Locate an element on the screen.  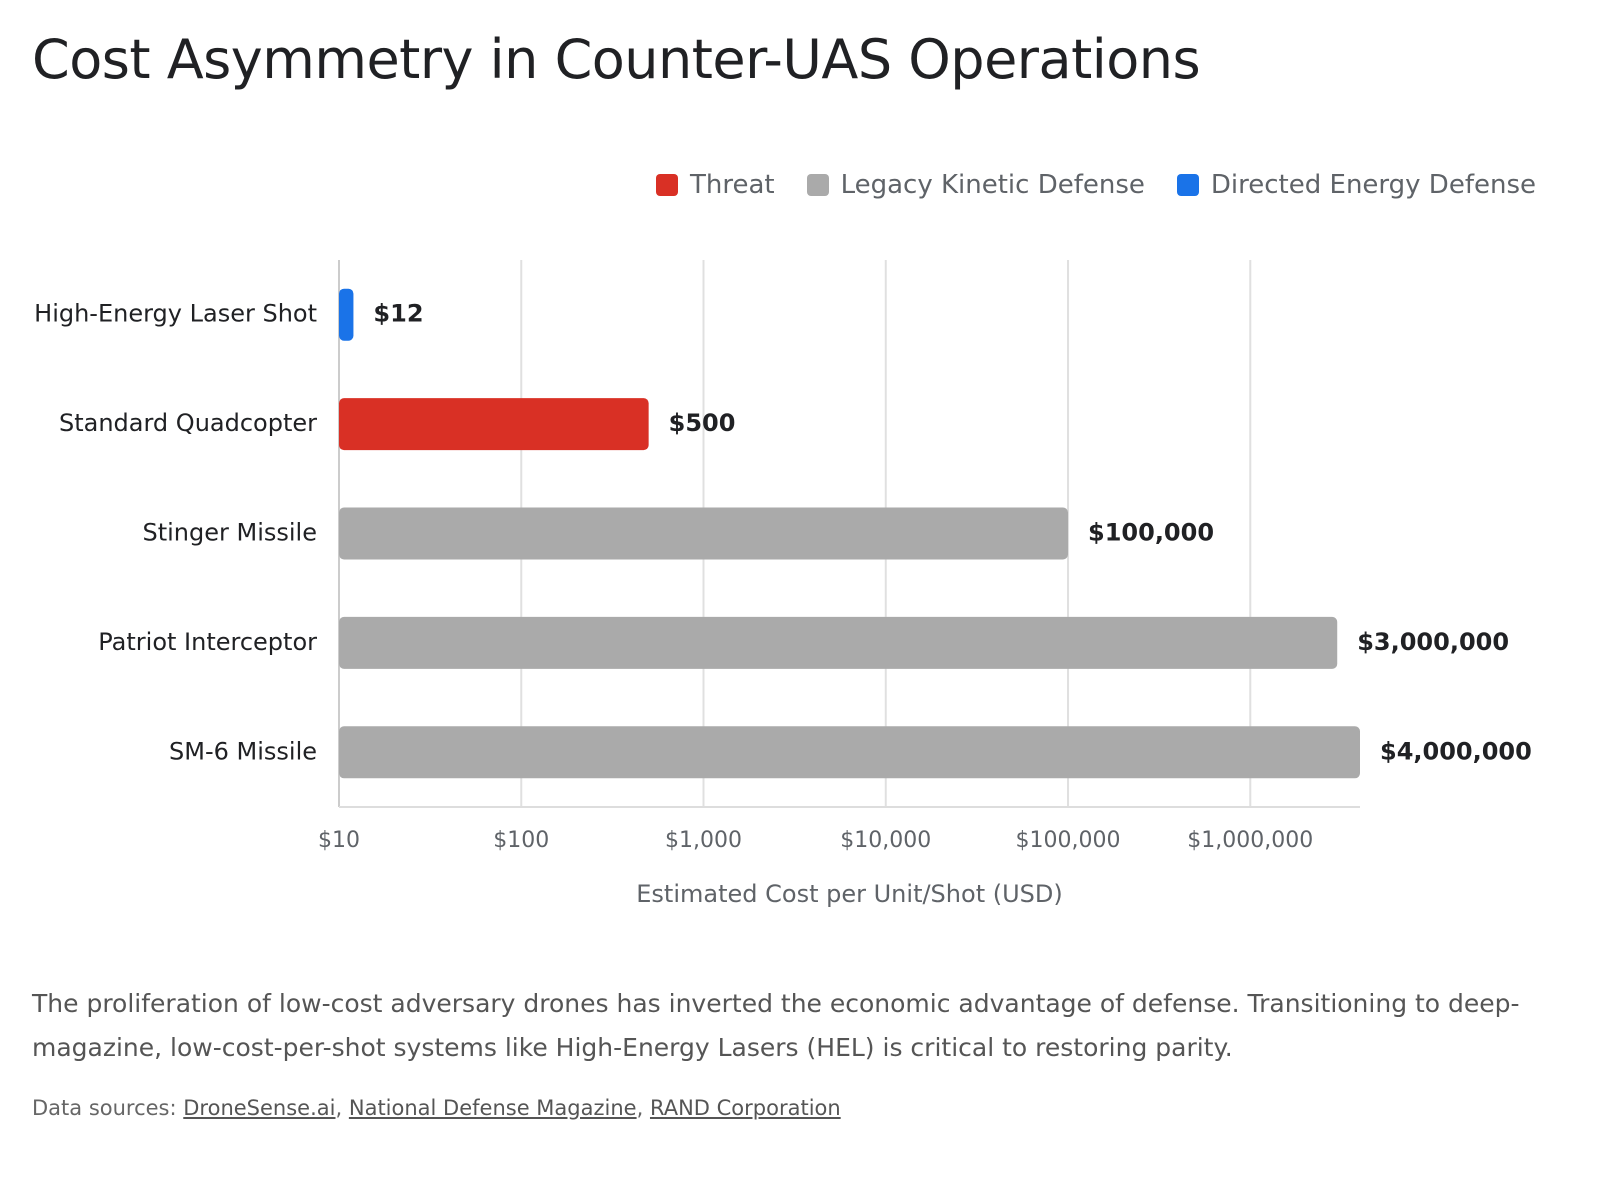
legend-label: Legacy Kinetic Defense is located at coordinates (992, 185).